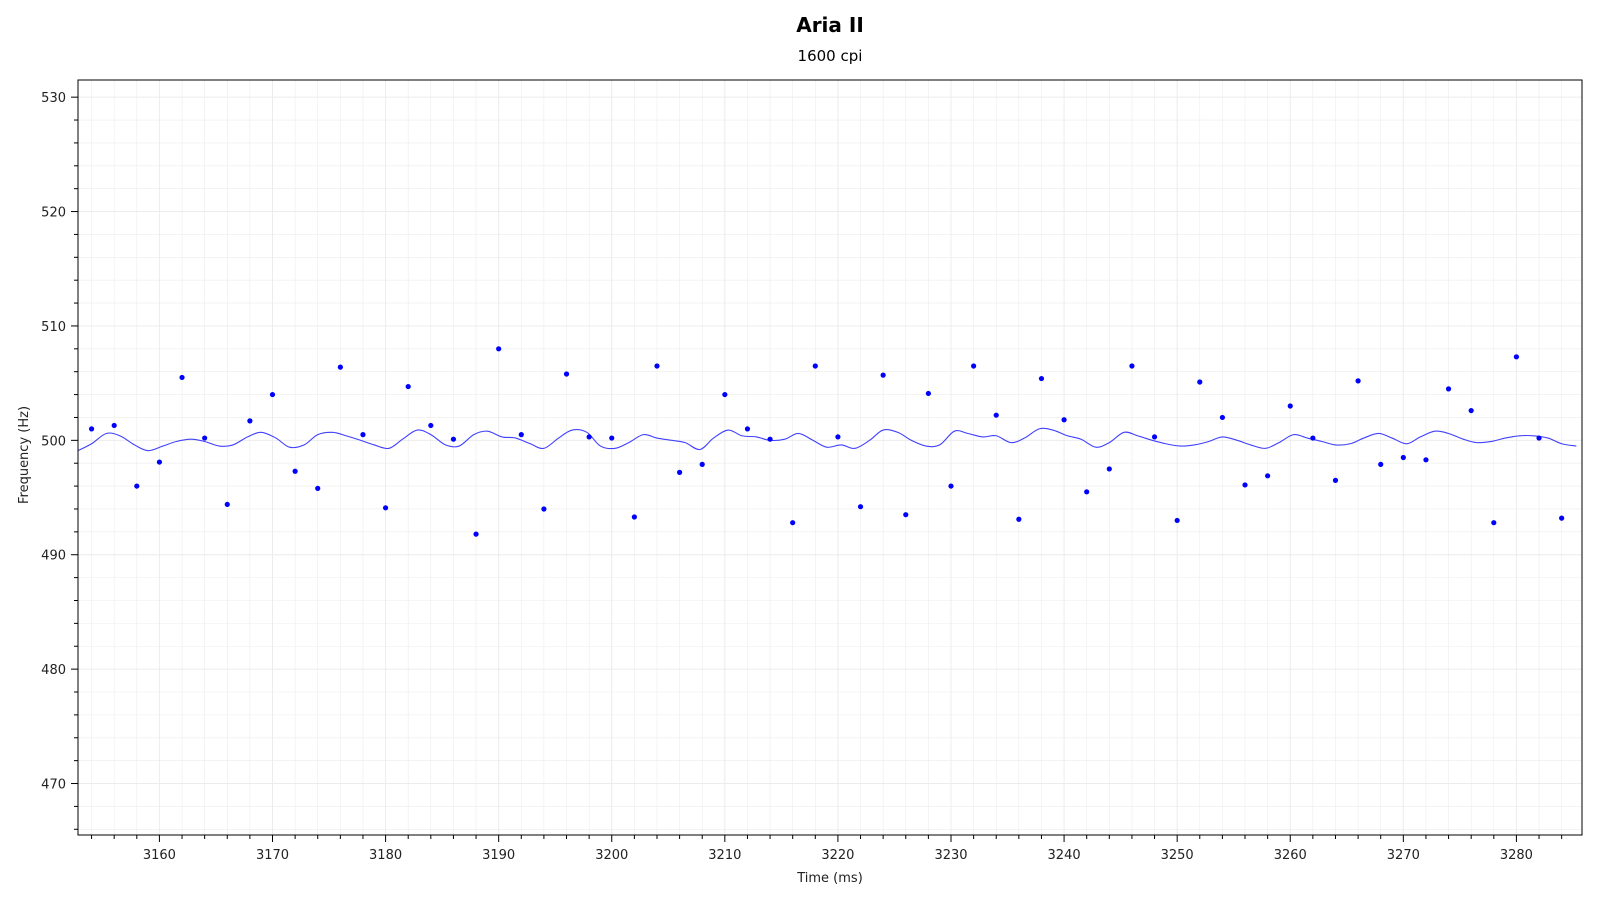  Describe the element at coordinates (53, 556) in the screenshot. I see `y-tick-label: 490` at that location.